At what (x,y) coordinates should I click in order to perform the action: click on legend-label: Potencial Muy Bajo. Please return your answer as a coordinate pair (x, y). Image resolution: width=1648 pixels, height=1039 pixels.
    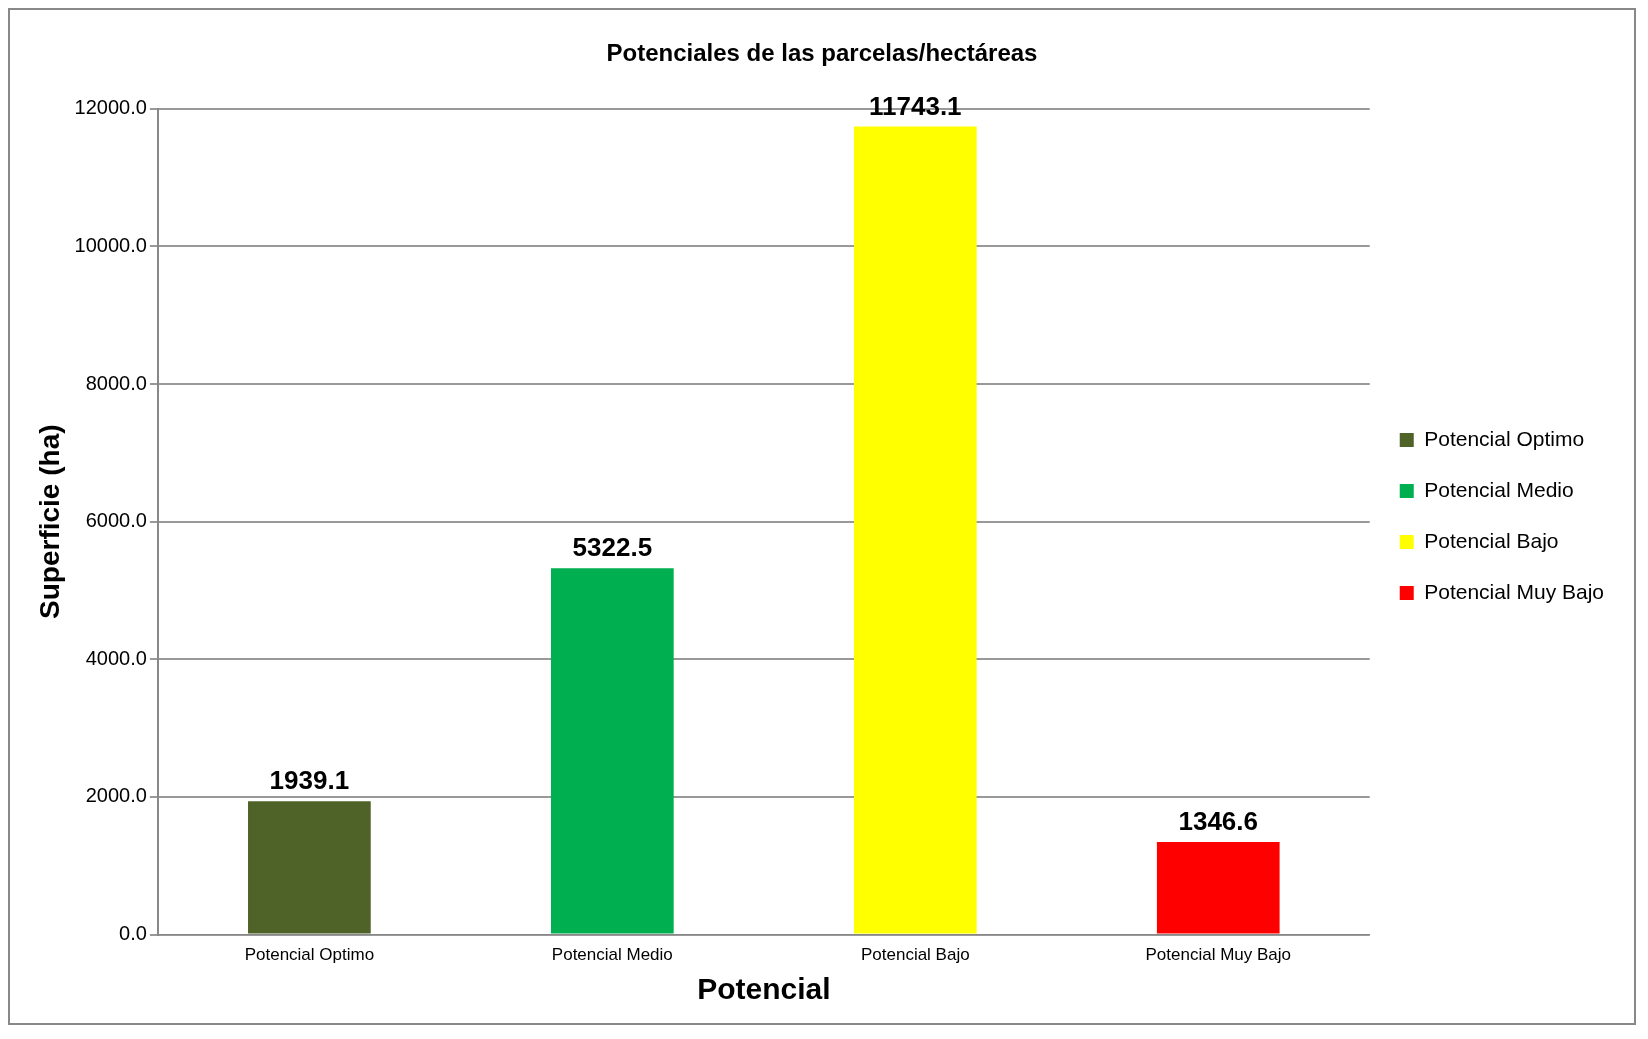
    Looking at the image, I should click on (1514, 591).